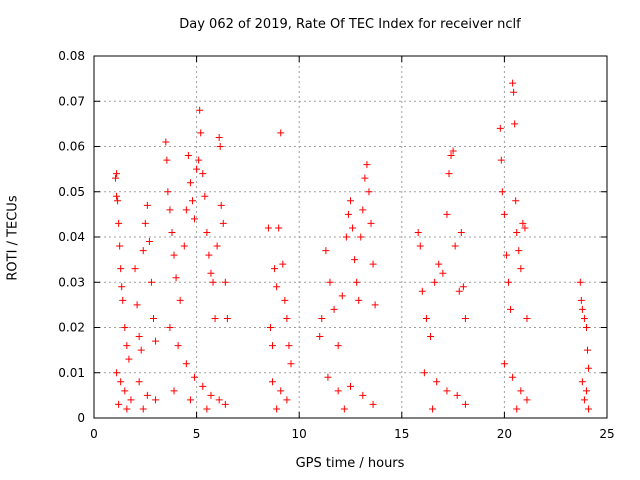 The image size is (640, 480). I want to click on y-tick-label: 0.07, so click(71, 101).